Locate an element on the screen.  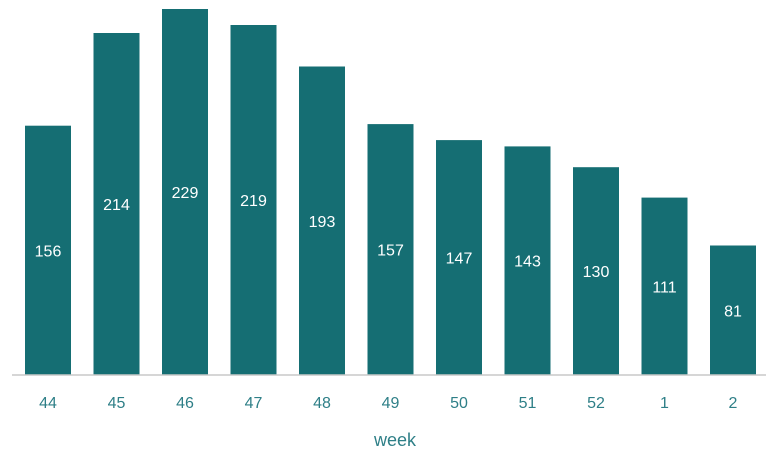
data-label-week-49: 157 is located at coordinates (390, 251).